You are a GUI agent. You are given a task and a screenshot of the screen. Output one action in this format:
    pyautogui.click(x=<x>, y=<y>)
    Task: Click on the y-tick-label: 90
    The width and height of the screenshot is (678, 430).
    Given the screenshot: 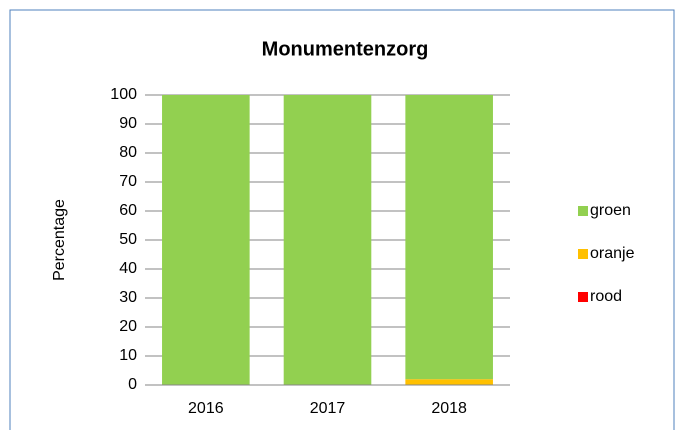 What is the action you would take?
    pyautogui.click(x=128, y=123)
    